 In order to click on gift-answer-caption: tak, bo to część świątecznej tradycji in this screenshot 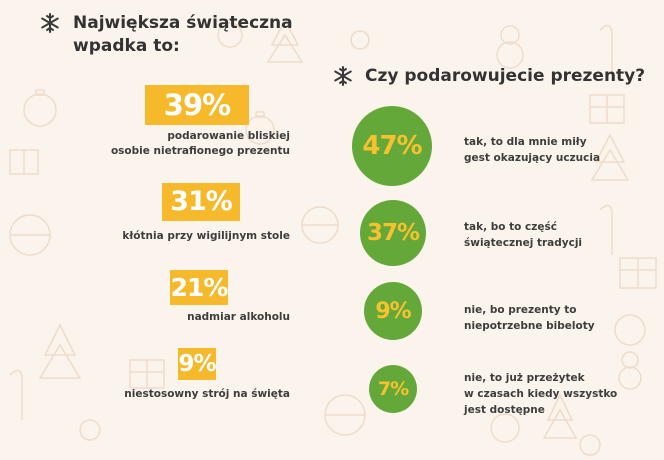, I will do `click(523, 235)`.